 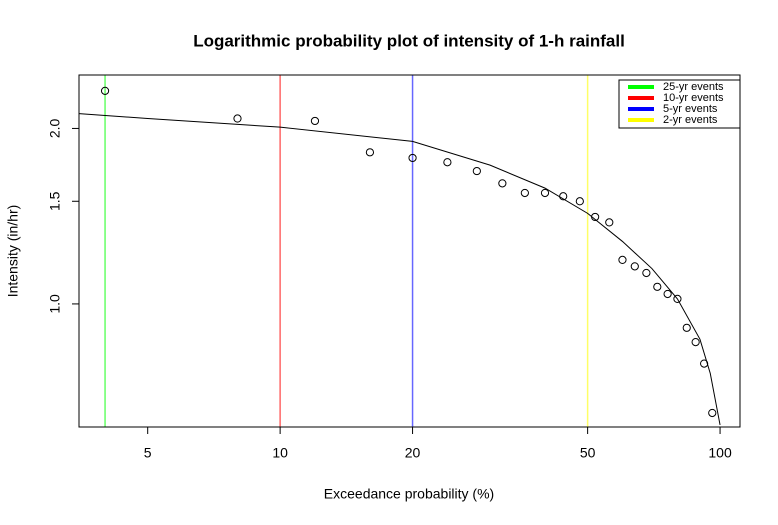 I want to click on legend-label: 5-yr events, so click(x=690, y=109).